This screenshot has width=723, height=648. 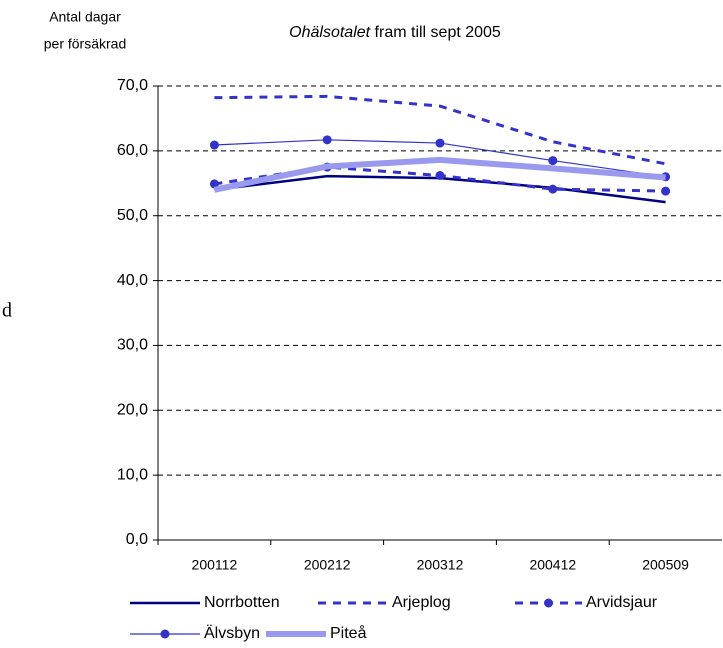 What do you see at coordinates (7, 311) in the screenshot?
I see `annotation: d` at bounding box center [7, 311].